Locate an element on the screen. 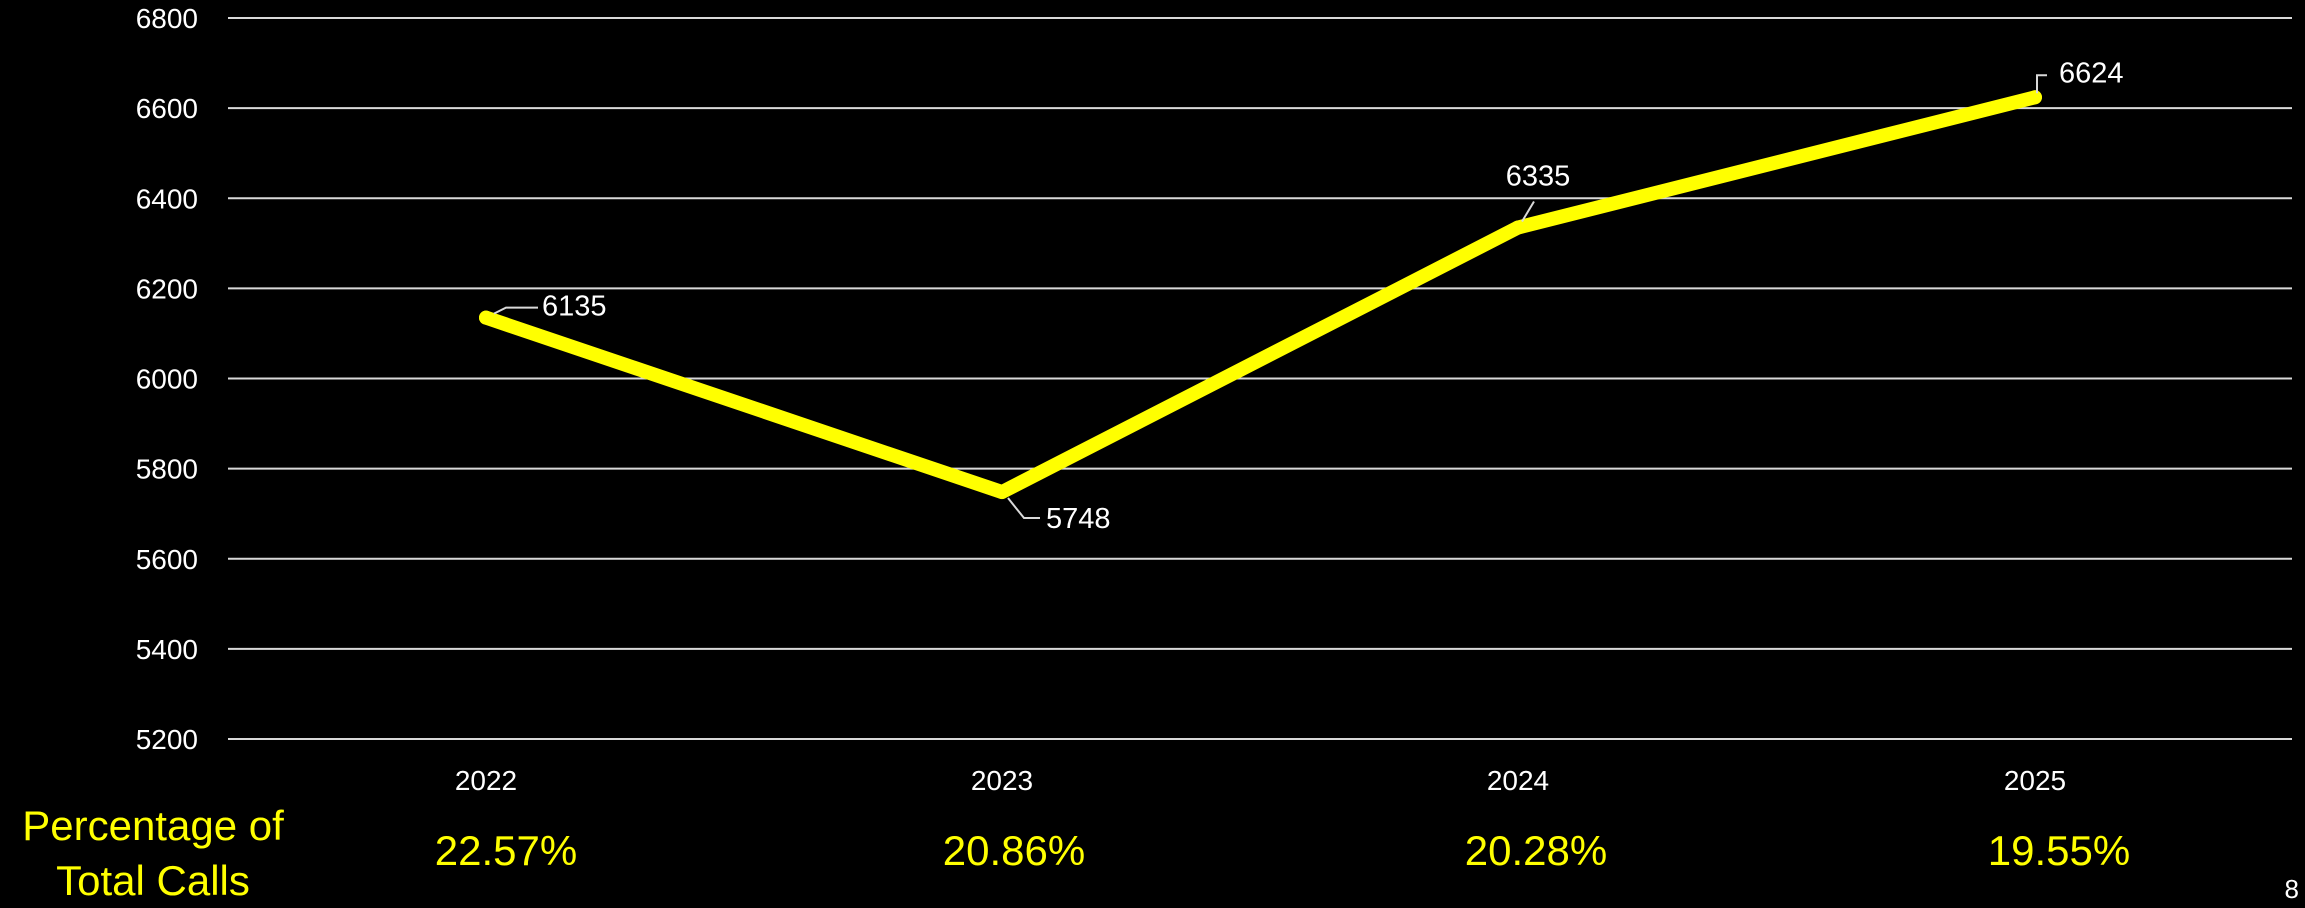 The image size is (2305, 908). x-tick-label-2022: 2022 is located at coordinates (486, 780).